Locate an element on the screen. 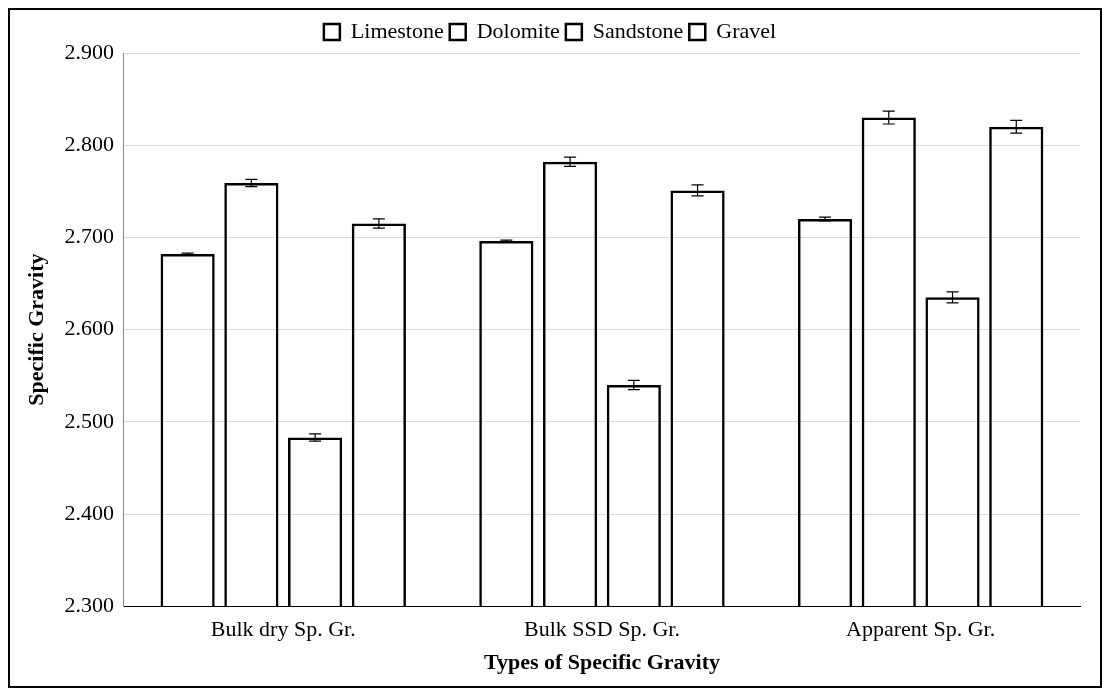  y-tick-label: 2.800 is located at coordinates (89, 143).